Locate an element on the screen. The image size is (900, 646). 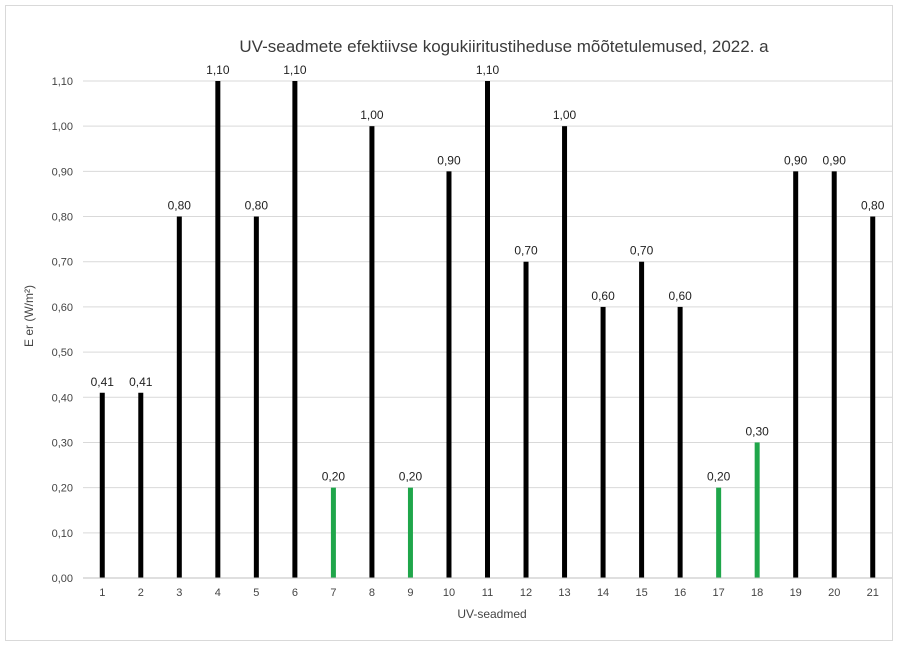
x-tick-label: 12 is located at coordinates (526, 593).